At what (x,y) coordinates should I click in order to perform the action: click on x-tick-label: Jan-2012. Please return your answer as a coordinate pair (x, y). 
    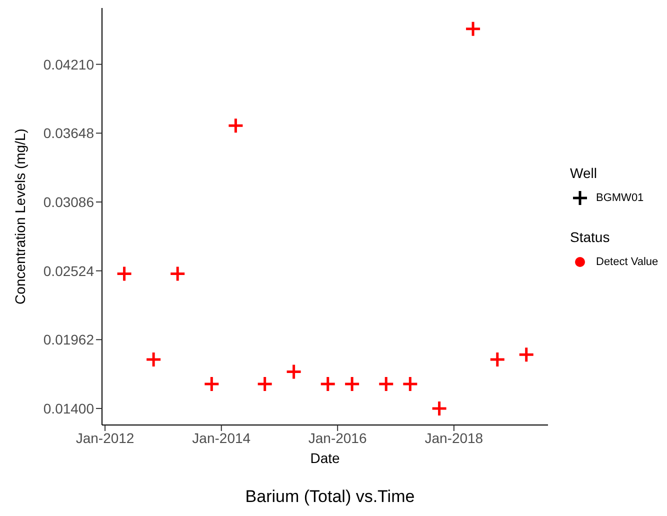
    Looking at the image, I should click on (105, 438).